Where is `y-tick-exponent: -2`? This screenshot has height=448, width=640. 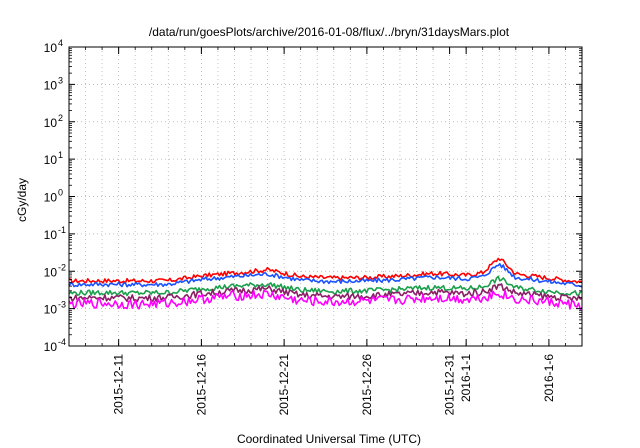
y-tick-exponent: -2 is located at coordinates (62, 267).